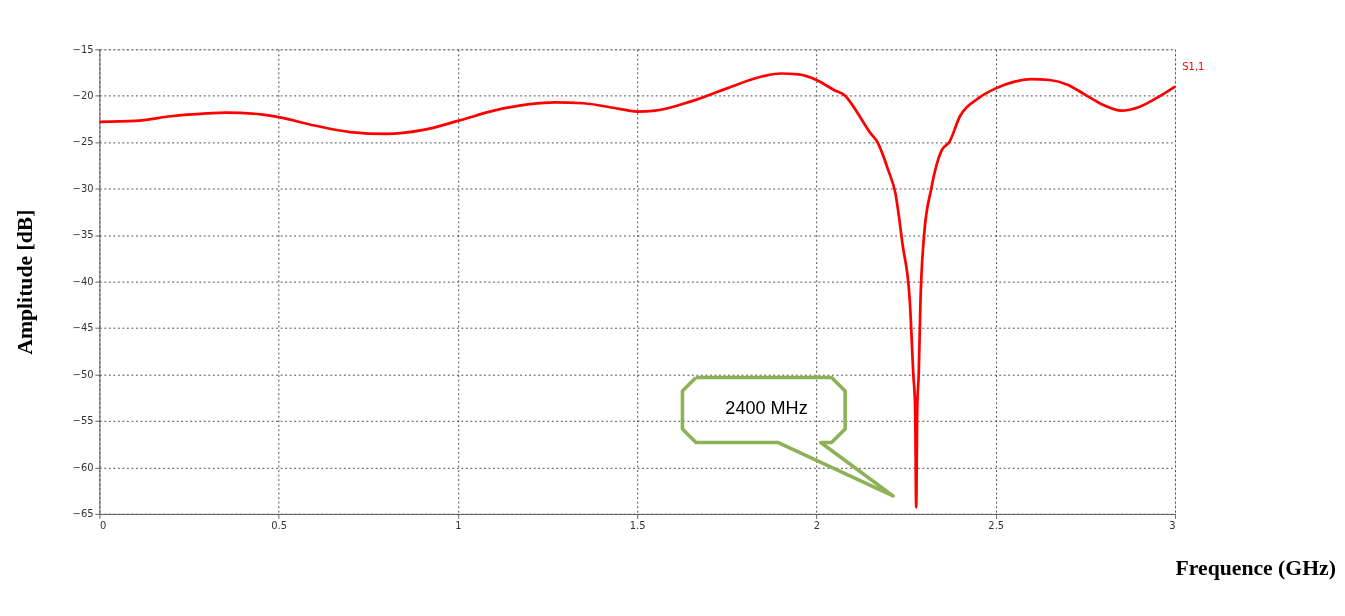  What do you see at coordinates (24, 282) in the screenshot?
I see `y-axis-title: Amplitude [dB]` at bounding box center [24, 282].